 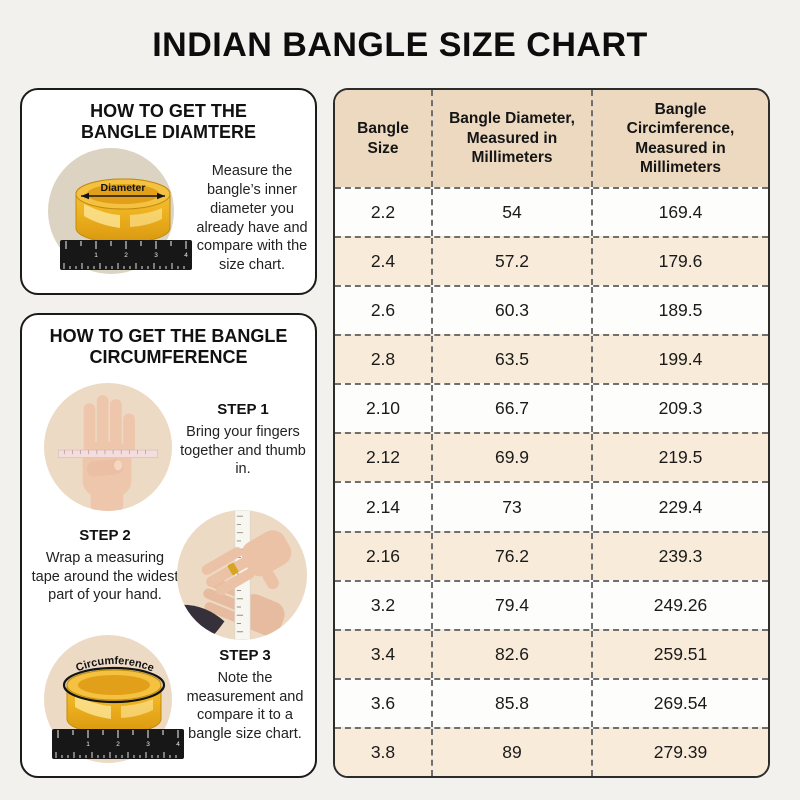 I want to click on table-cell: 179.6, so click(x=679, y=262).